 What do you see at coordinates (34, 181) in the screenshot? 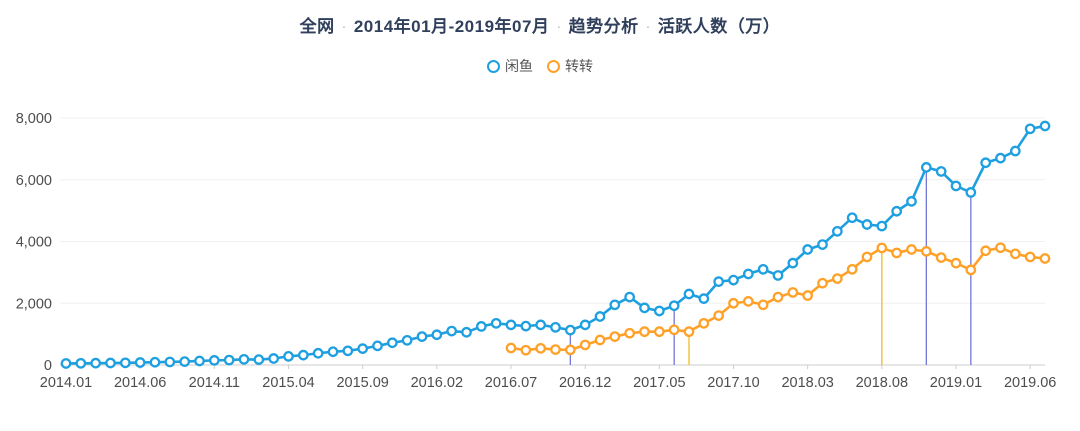
I see `svg-text: 6,000` at bounding box center [34, 181].